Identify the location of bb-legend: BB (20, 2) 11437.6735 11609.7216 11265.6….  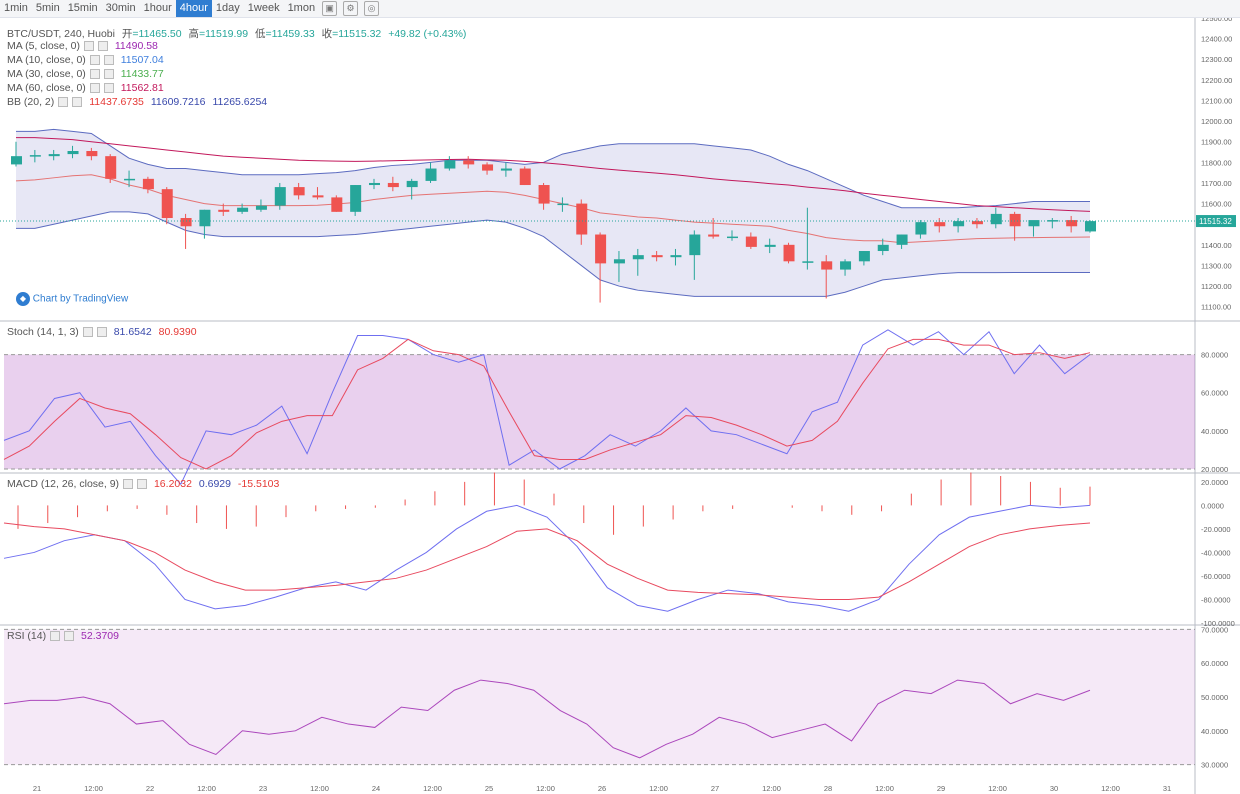
(139, 102).